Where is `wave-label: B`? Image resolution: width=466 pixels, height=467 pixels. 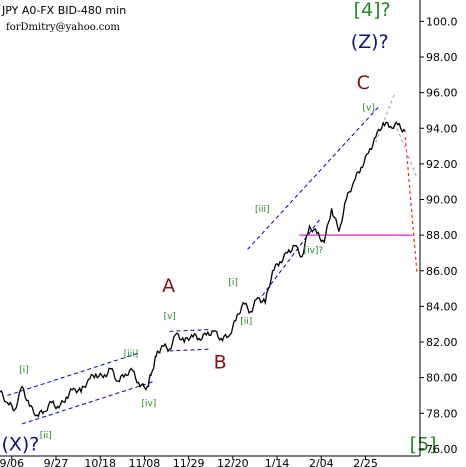
wave-label: B is located at coordinates (220, 363).